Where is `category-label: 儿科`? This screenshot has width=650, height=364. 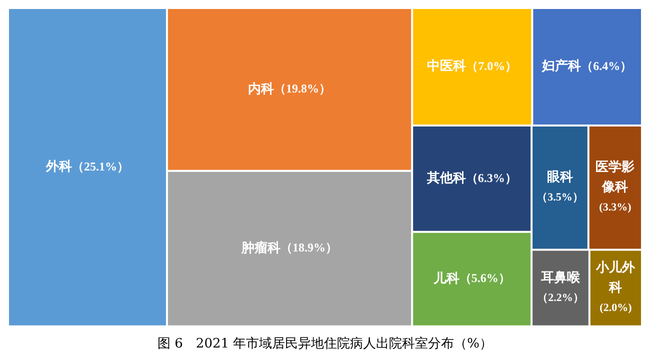
category-label: 儿科 is located at coordinates (446, 279).